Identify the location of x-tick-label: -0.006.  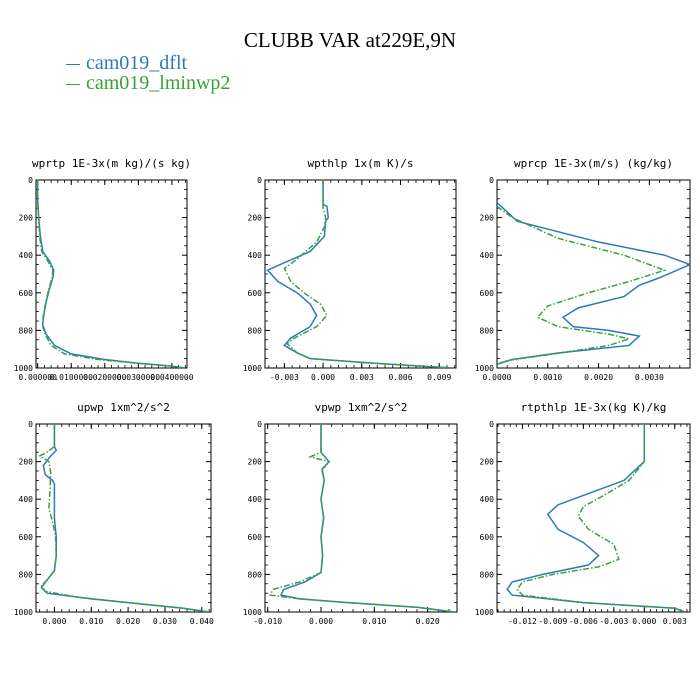
(583, 621).